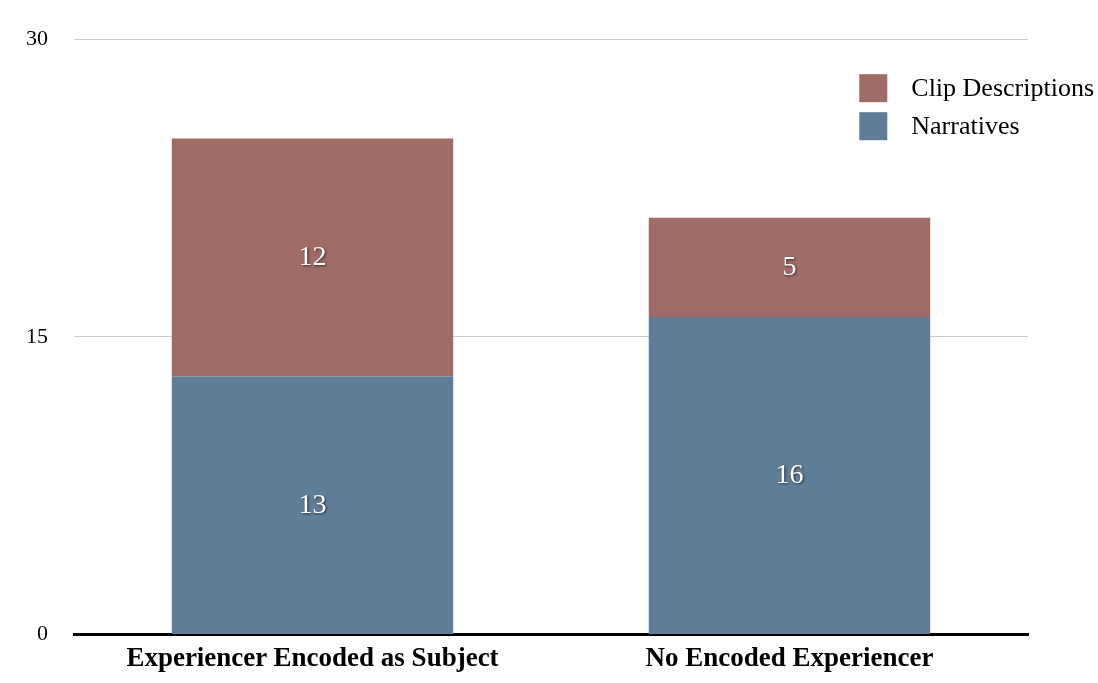  I want to click on data-label: 13, so click(312, 503).